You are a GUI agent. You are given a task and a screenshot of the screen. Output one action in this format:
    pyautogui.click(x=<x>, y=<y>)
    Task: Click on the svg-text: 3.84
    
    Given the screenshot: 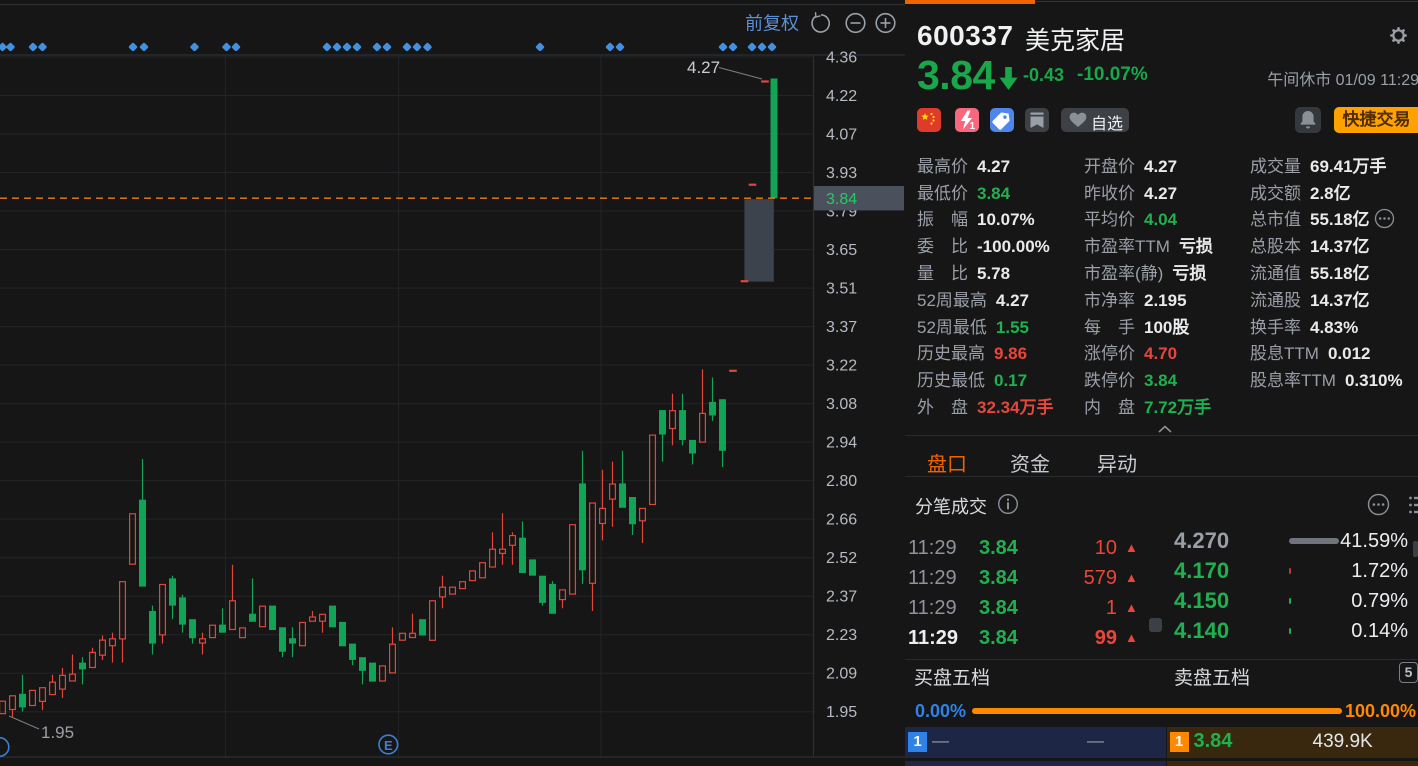 What is the action you would take?
    pyautogui.click(x=841, y=199)
    